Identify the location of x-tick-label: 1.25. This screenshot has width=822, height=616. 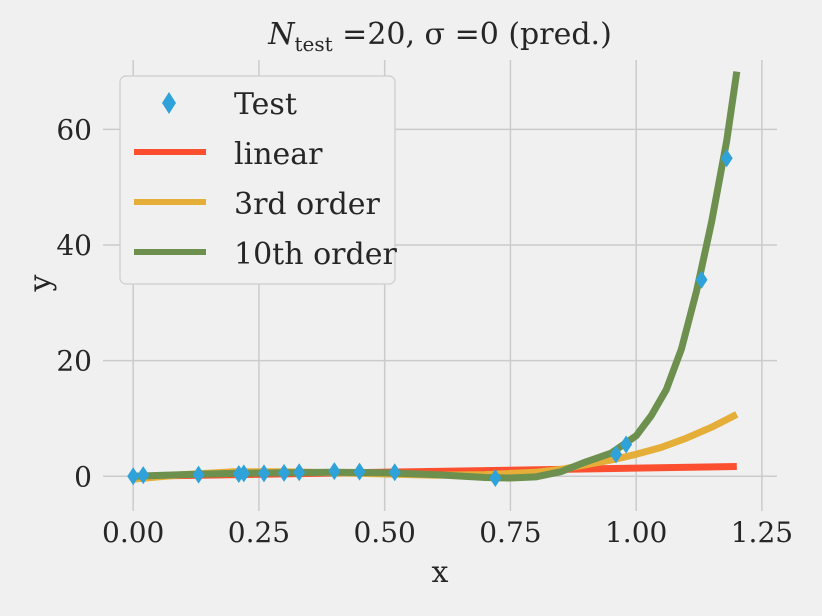
(762, 532).